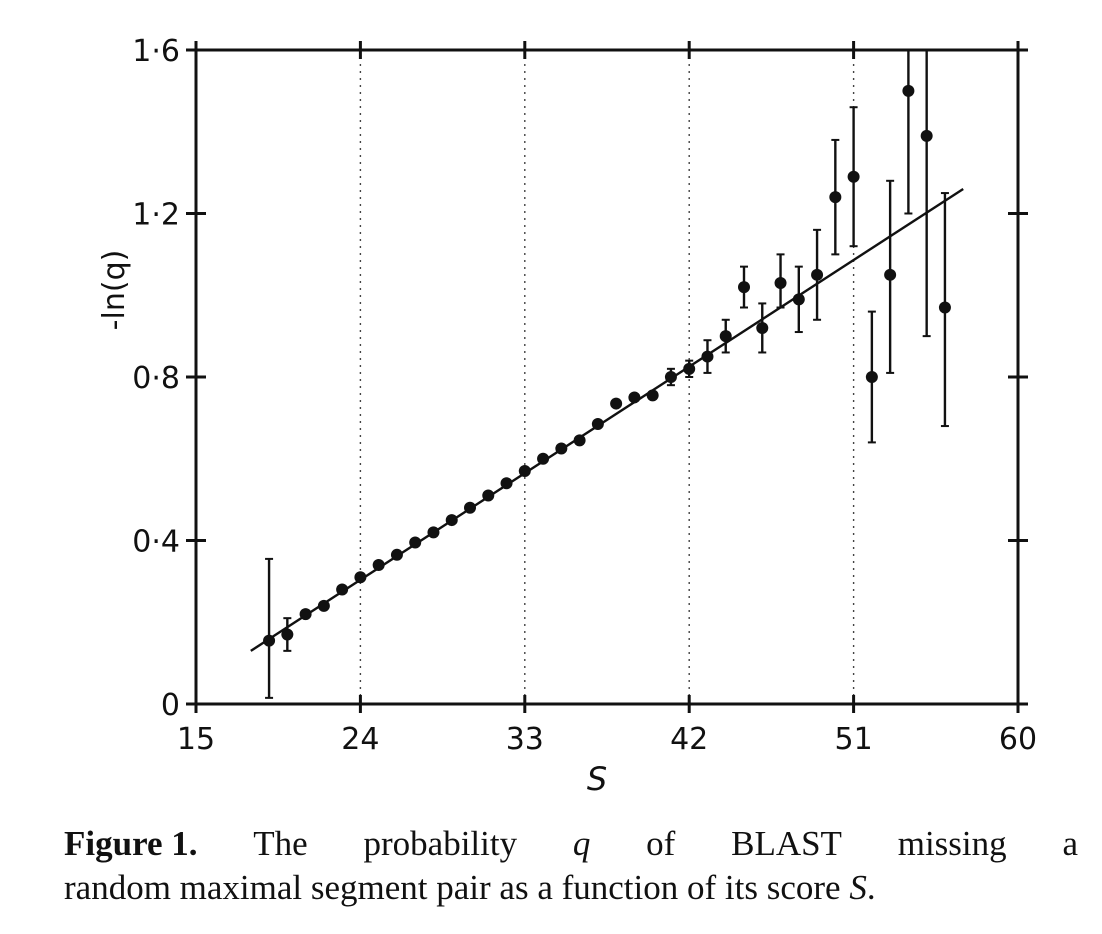 This screenshot has width=1102, height=934. What do you see at coordinates (280, 843) in the screenshot?
I see `caption-word: The` at bounding box center [280, 843].